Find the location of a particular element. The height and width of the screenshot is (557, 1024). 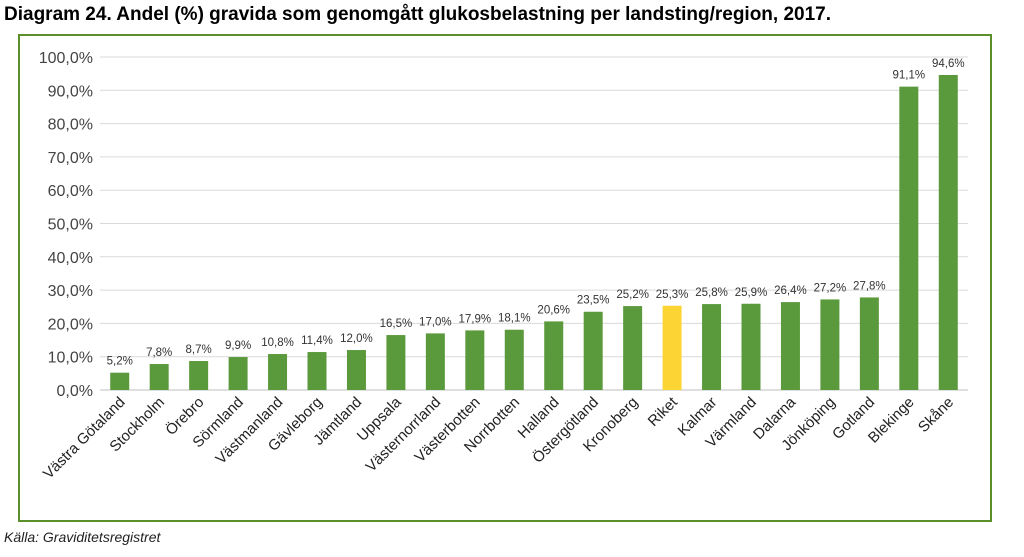

data-label: 23,5% is located at coordinates (593, 301).